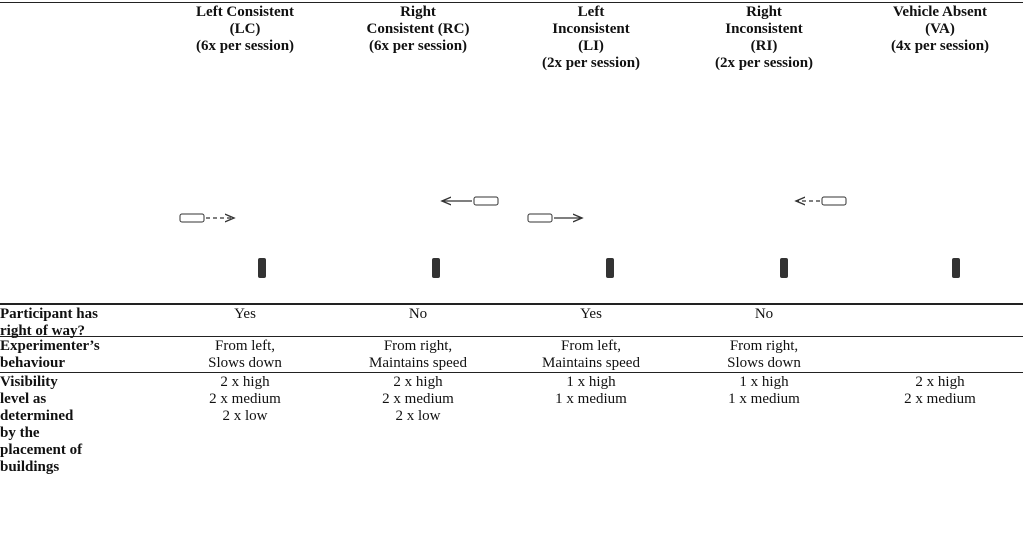 This screenshot has width=1023, height=555. I want to click on text-line: Experimenter’s, so click(50, 346).